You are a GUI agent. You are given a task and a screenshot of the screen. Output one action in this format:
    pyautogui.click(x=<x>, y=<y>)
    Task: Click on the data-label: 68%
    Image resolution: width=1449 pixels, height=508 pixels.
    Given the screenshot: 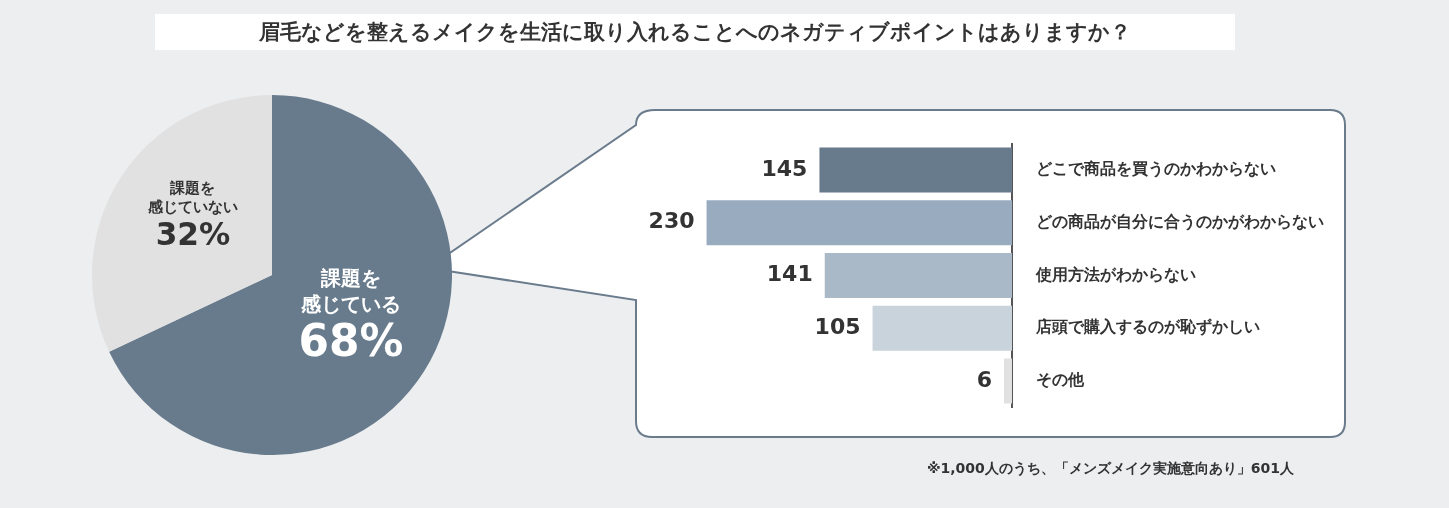 What is the action you would take?
    pyautogui.click(x=351, y=341)
    